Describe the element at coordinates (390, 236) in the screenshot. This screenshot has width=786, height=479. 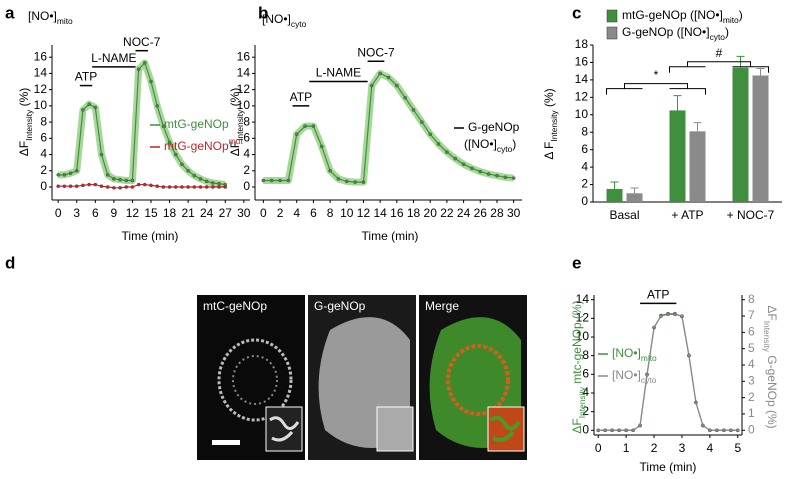
I see `x-axis-label: Time (min)` at that location.